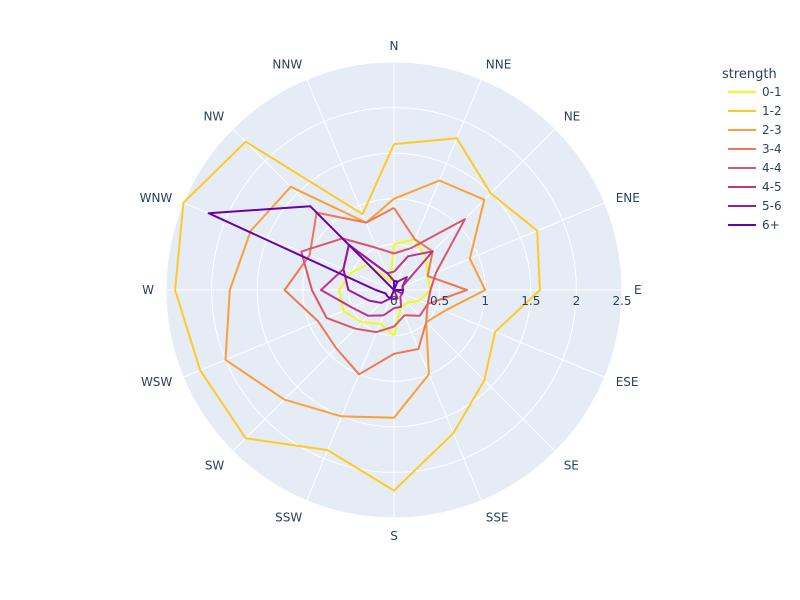 Image resolution: width=800 pixels, height=600 pixels. Describe the element at coordinates (752, 149) in the screenshot. I see `legend: strength 0-1 1-2 2-3 3-4 4-4 4-5 5-6 6+` at that location.